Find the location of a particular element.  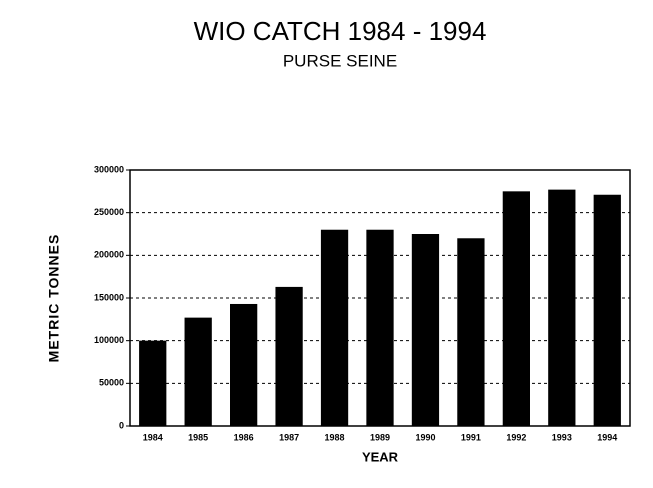

y-tick-label: 200000 is located at coordinates (109, 255).